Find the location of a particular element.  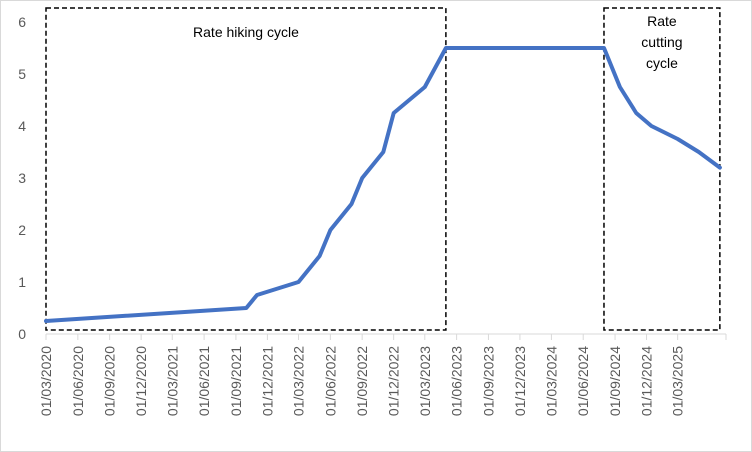

x-tick-label: 01/06/2023 is located at coordinates (457, 381).